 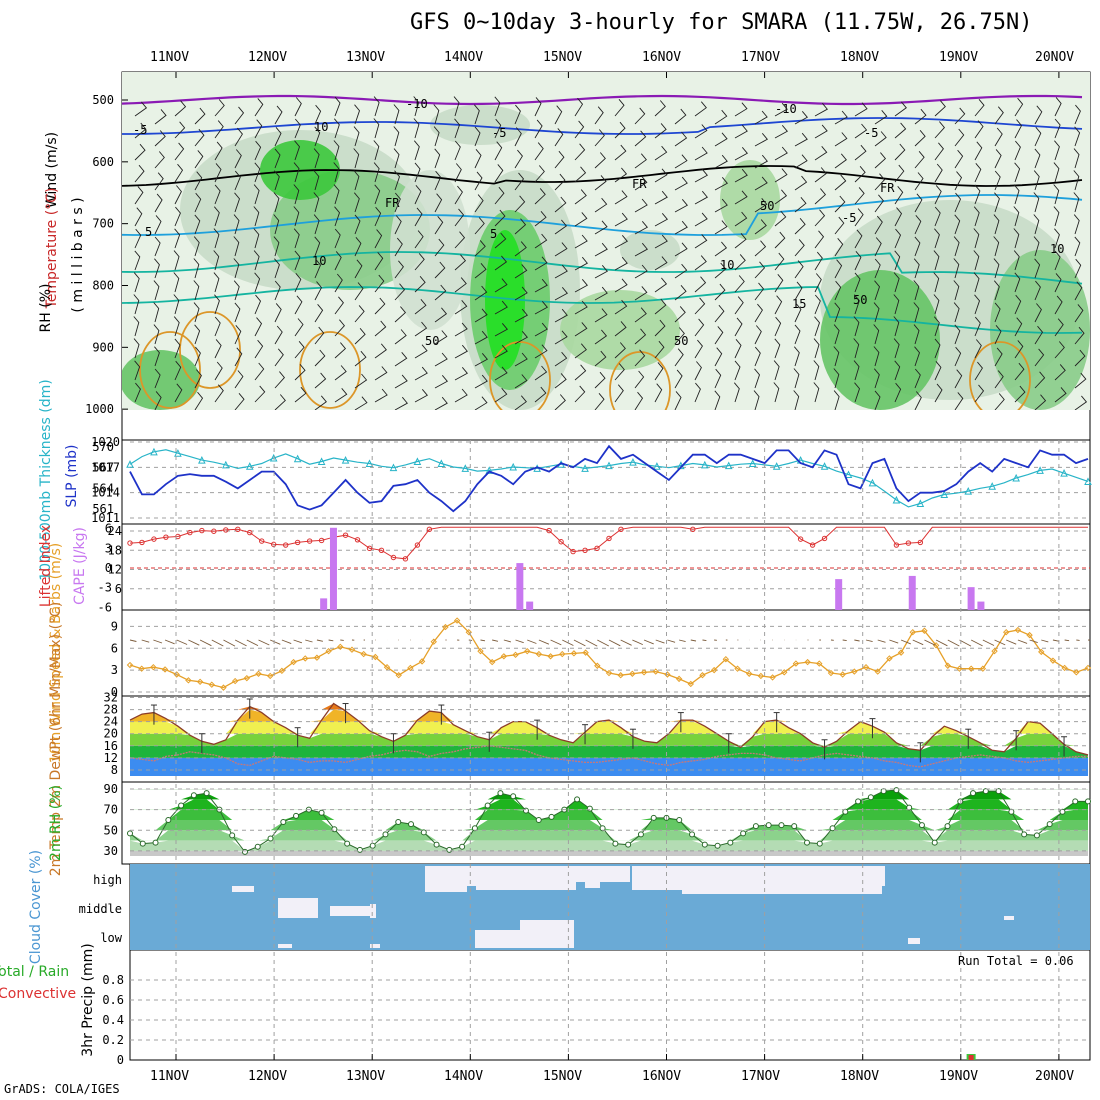 I want to click on date-label: 14NOV, so click(x=463, y=1076).